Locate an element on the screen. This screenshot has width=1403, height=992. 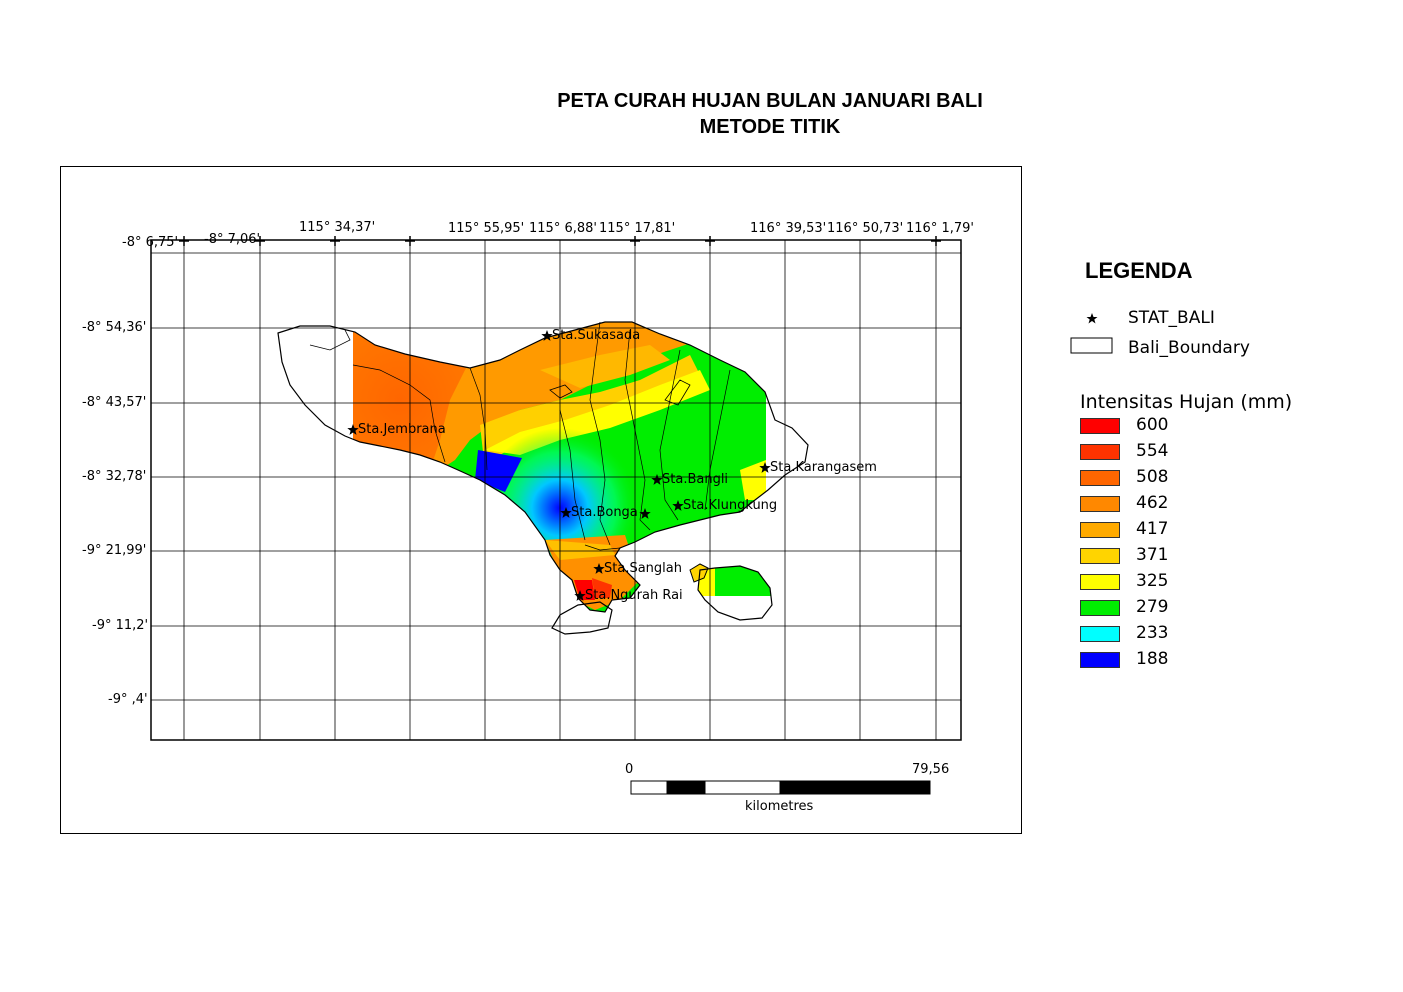
legend-boundary-label: Bali_Boundary is located at coordinates (1189, 348).